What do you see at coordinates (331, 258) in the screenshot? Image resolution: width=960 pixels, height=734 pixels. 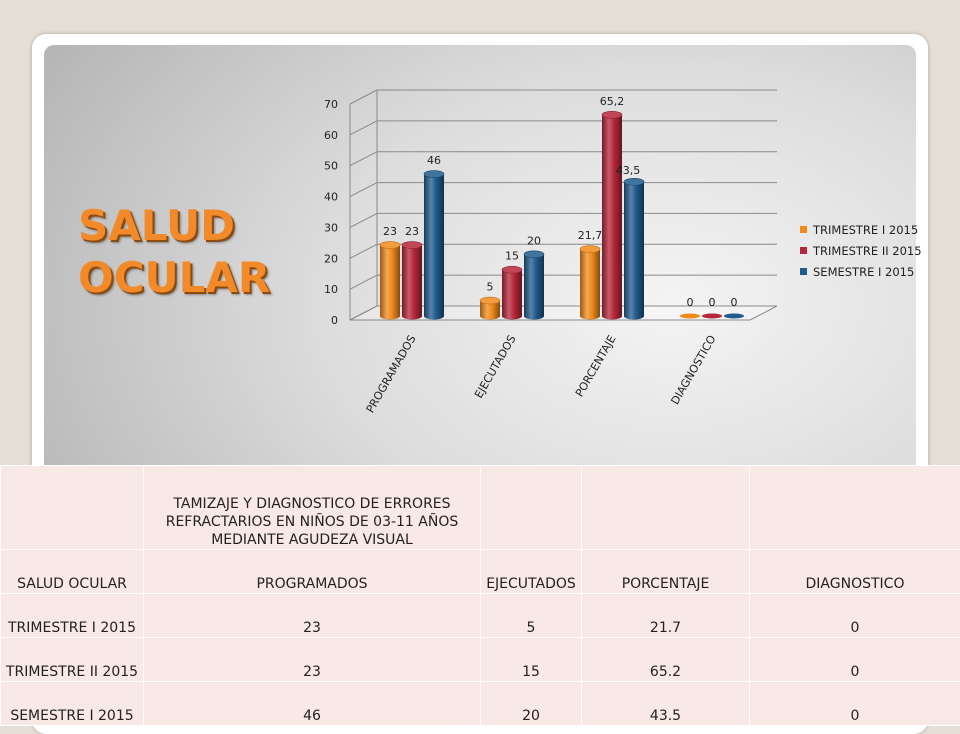 I see `y-tick-label: 20` at bounding box center [331, 258].